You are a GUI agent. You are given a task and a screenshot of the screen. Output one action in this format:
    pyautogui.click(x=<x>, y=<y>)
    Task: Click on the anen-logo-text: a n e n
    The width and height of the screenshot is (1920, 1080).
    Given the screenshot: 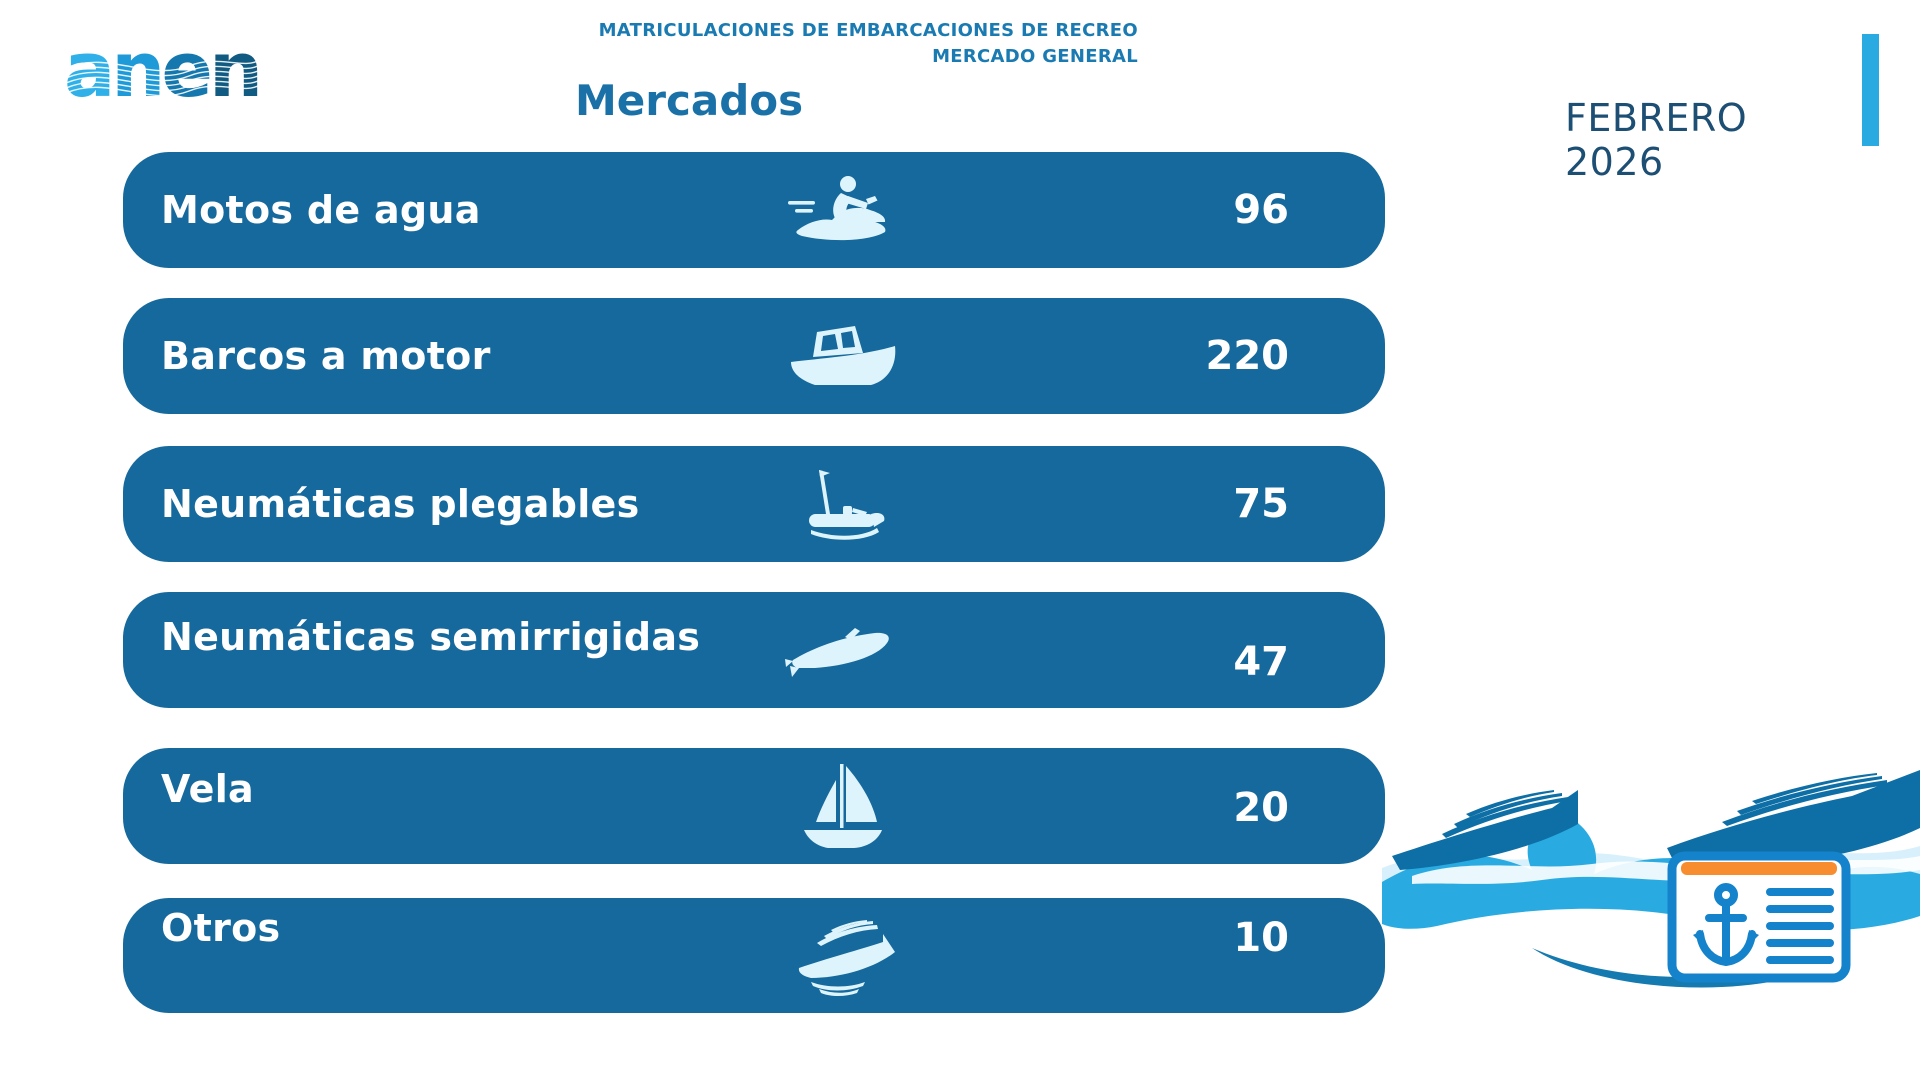 What is the action you would take?
    pyautogui.click(x=164, y=69)
    